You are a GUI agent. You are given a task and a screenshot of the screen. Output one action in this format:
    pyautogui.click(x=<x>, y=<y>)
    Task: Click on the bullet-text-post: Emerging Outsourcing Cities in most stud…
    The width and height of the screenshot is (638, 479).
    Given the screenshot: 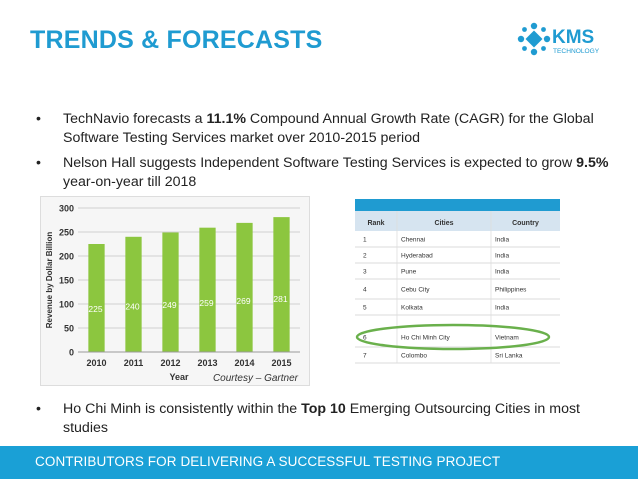 What is the action you would take?
    pyautogui.click(x=321, y=418)
    